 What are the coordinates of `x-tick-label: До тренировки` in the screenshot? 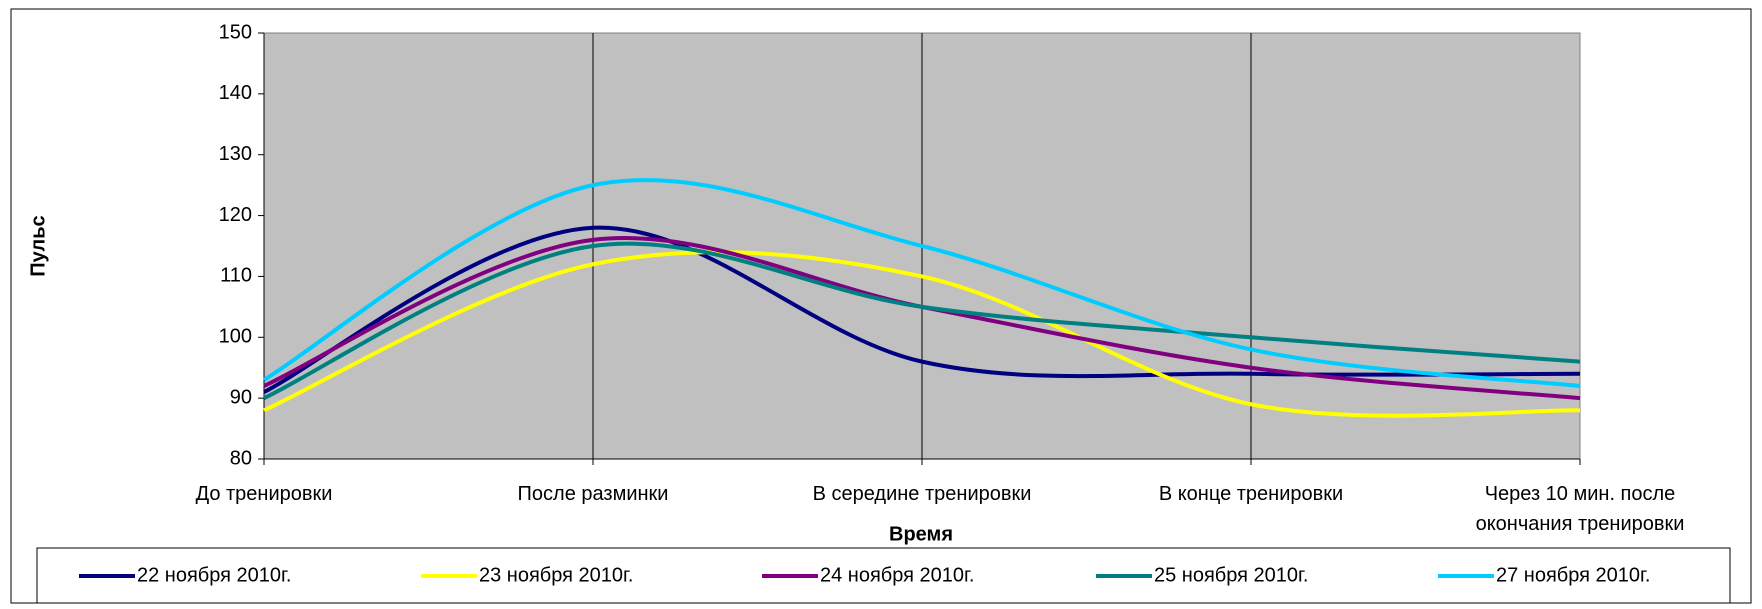 It's located at (264, 494).